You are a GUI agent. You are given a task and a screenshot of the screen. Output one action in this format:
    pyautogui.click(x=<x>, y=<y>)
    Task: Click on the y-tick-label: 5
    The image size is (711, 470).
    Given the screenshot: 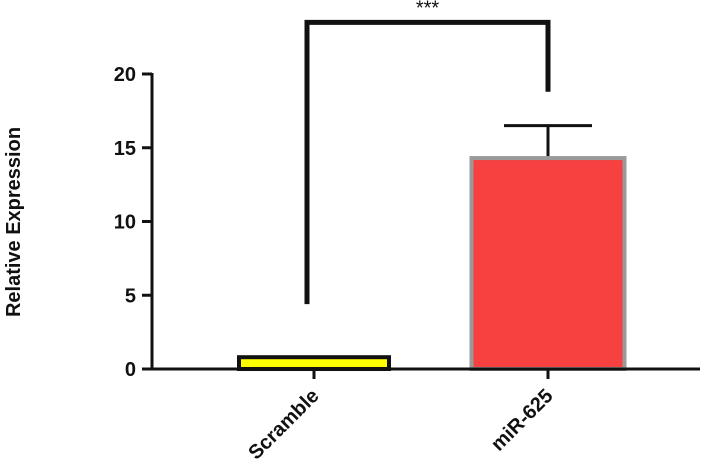 What is the action you would take?
    pyautogui.click(x=130, y=296)
    